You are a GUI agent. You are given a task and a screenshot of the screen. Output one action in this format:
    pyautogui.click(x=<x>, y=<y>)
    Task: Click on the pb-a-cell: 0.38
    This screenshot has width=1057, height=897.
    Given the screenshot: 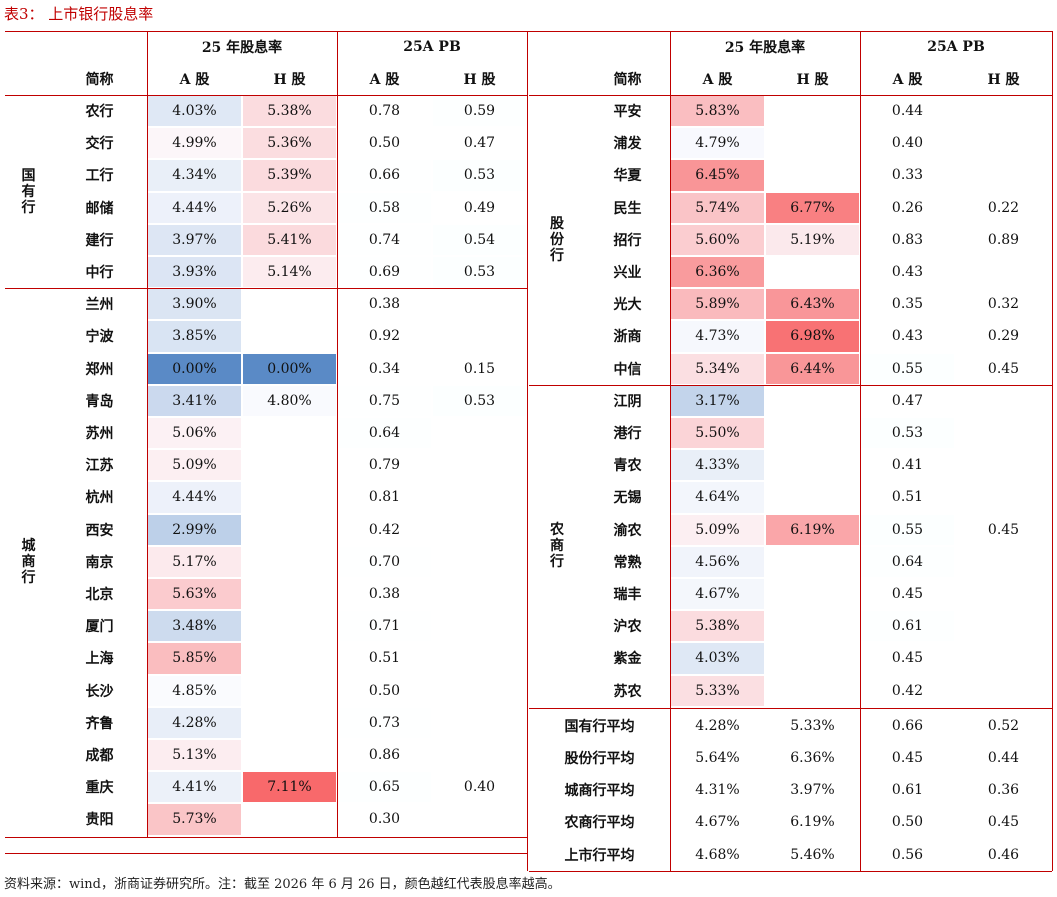 What is the action you would take?
    pyautogui.click(x=384, y=594)
    